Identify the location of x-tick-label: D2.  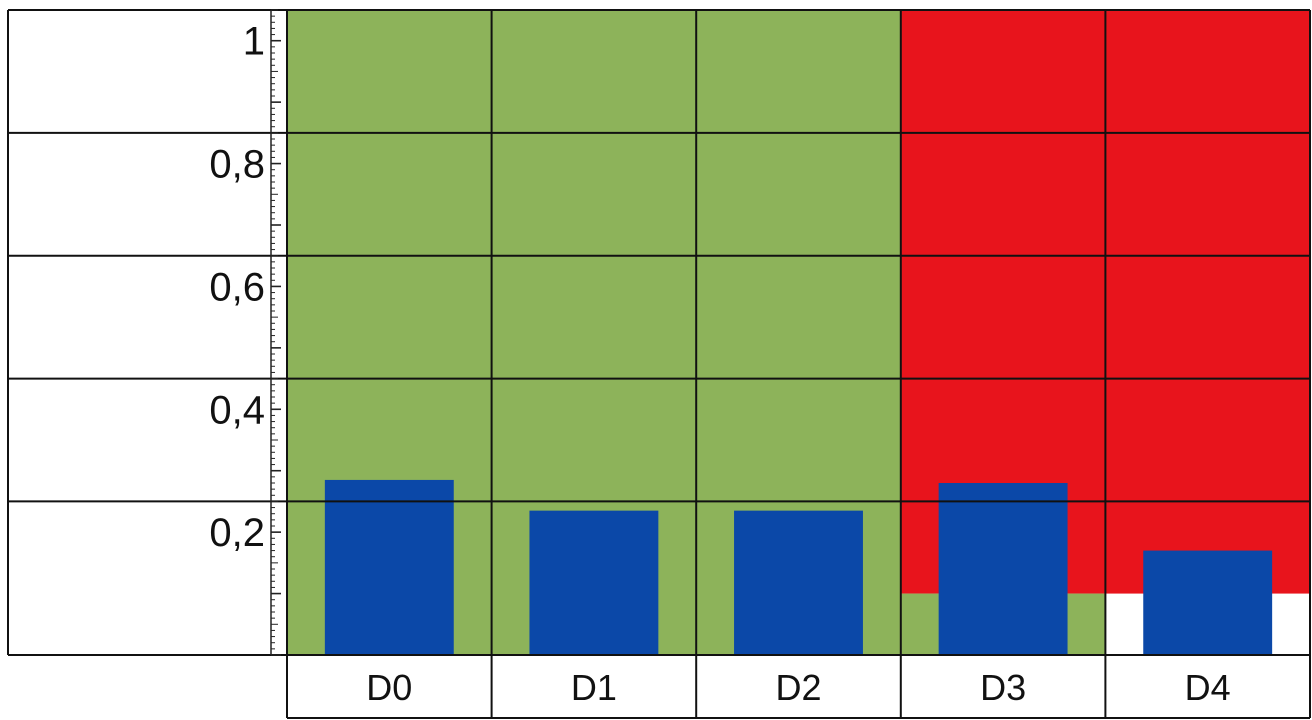
(798, 687).